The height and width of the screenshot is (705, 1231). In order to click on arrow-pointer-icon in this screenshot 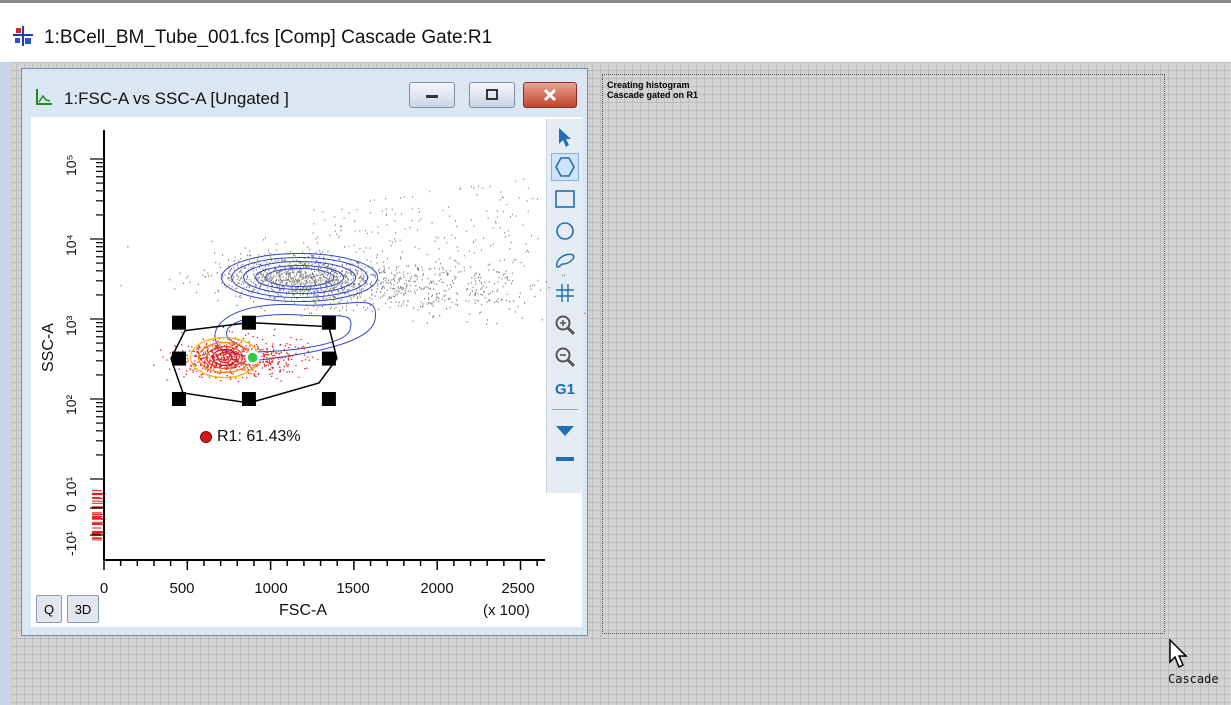, I will do `click(565, 137)`.